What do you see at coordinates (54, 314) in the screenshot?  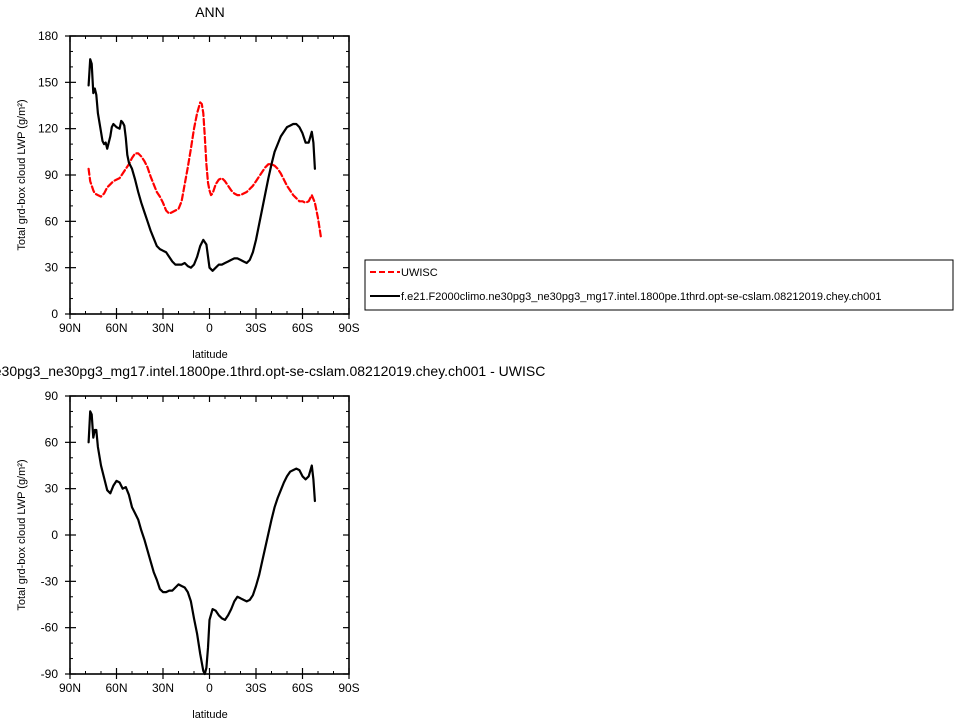 I see `top-y-tick-label: 0` at bounding box center [54, 314].